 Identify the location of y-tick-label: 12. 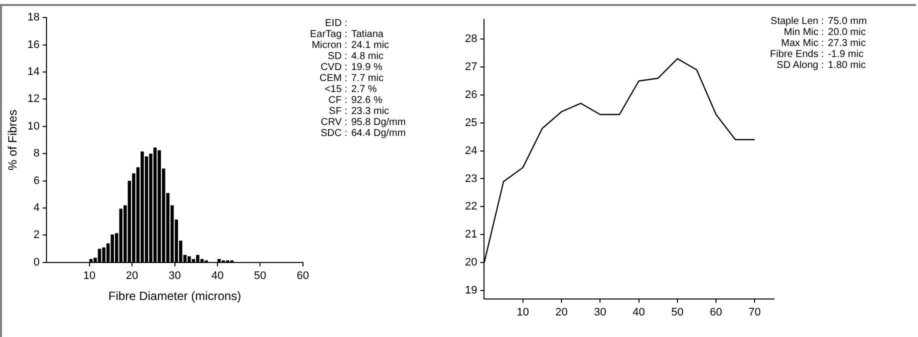
(33, 99).